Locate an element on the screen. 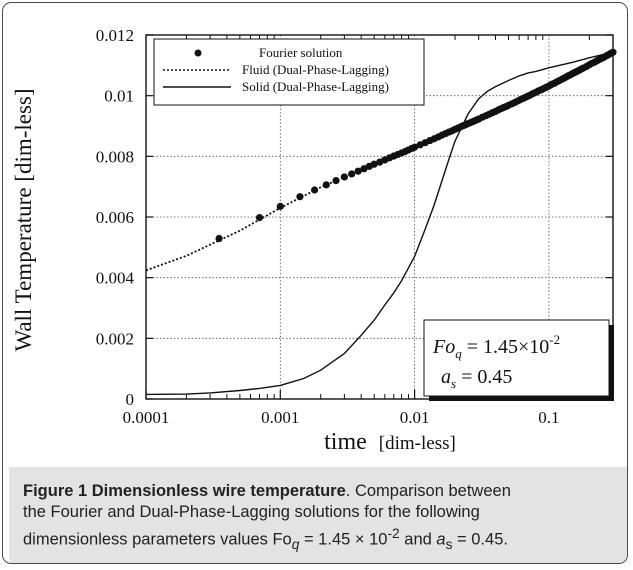 Image resolution: width=633 pixels, height=570 pixels. annotation-fo-sub: q is located at coordinates (458, 353).